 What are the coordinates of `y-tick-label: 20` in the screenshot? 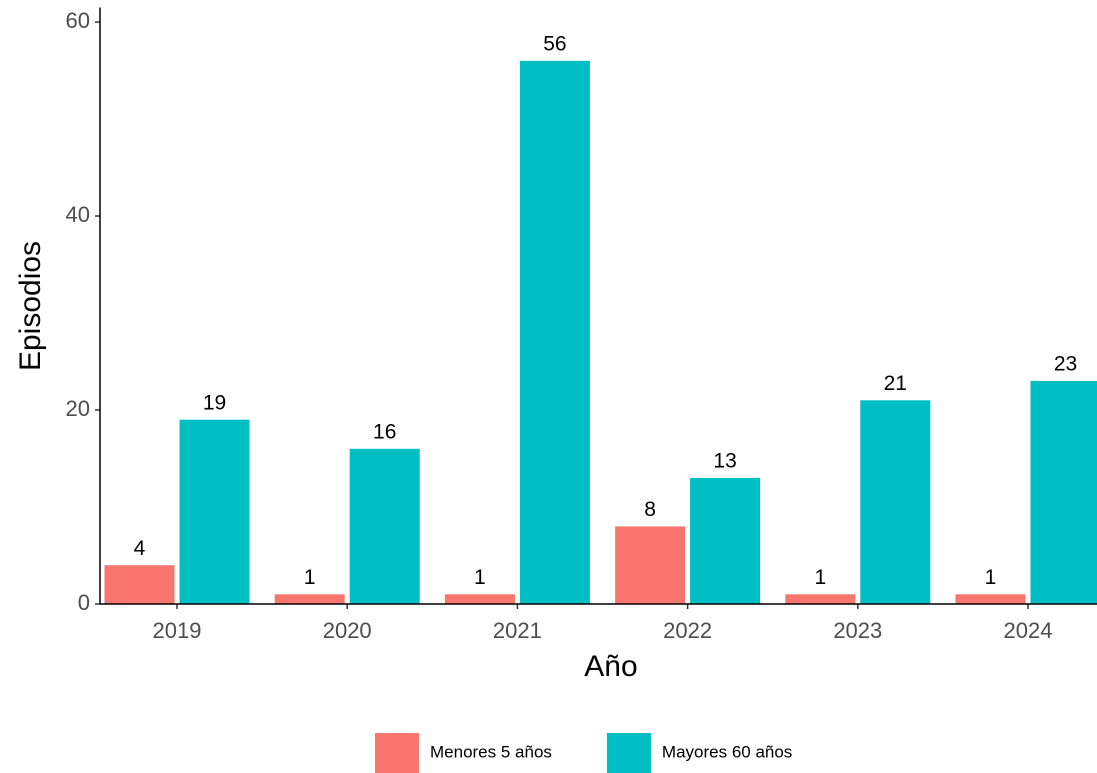 It's located at (78, 408).